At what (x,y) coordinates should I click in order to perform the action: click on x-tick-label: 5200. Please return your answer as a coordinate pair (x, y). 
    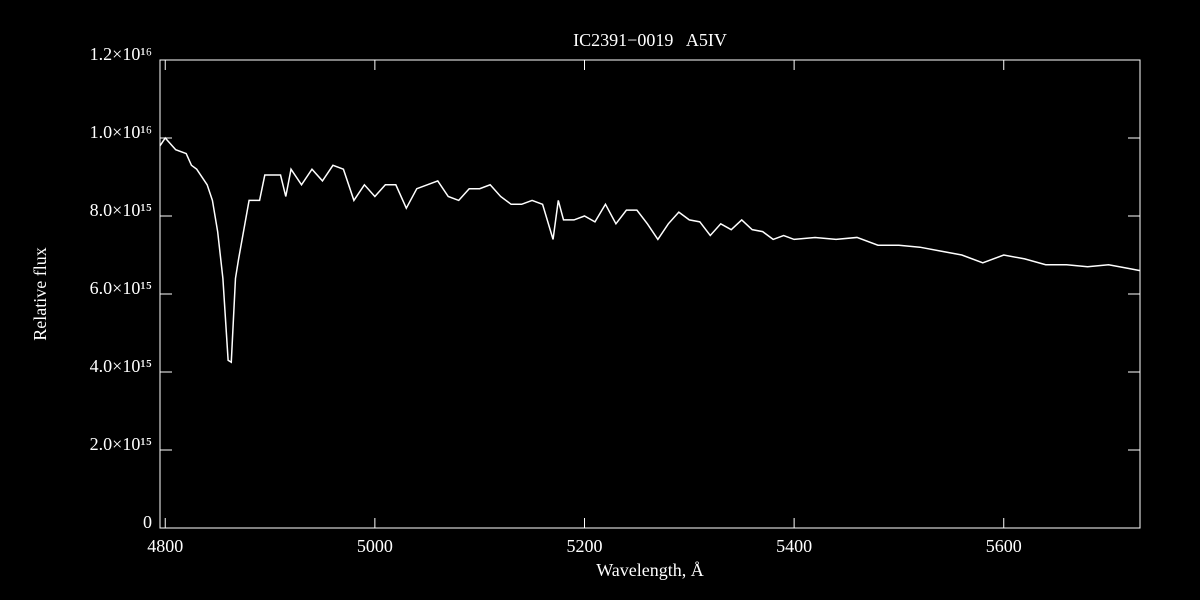
    Looking at the image, I should click on (584, 546).